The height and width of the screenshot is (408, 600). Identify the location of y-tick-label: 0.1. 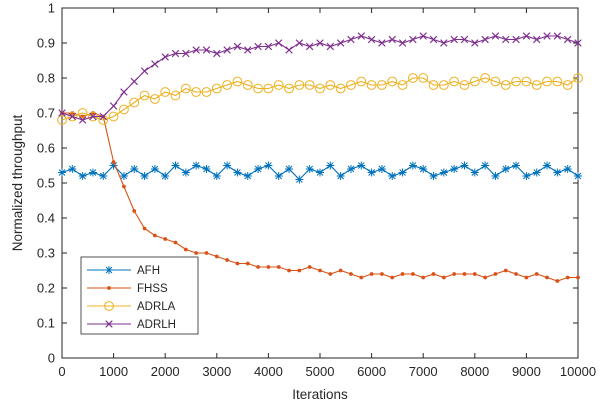
(46, 323).